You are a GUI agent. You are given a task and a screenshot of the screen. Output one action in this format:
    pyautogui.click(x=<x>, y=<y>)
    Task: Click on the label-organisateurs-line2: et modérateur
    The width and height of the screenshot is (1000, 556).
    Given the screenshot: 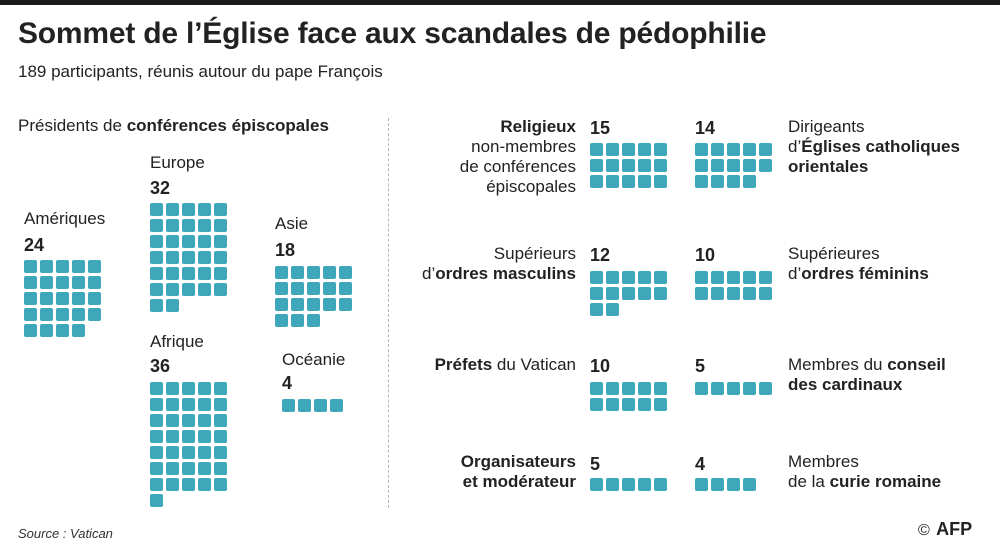 What is the action you would take?
    pyautogui.click(x=519, y=481)
    